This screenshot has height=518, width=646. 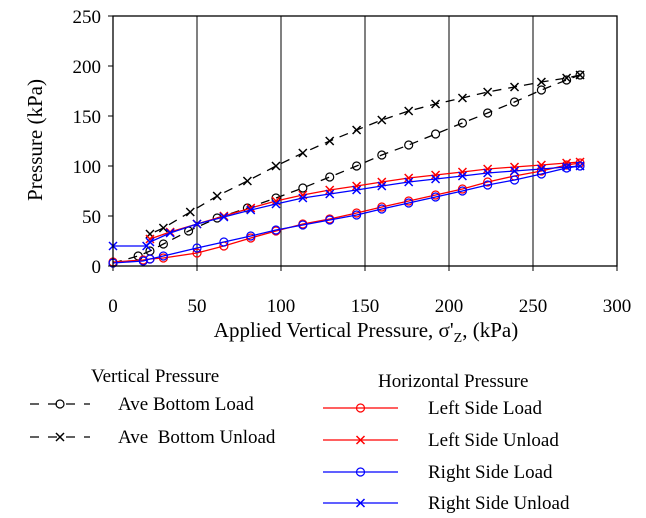 What do you see at coordinates (365, 306) in the screenshot?
I see `x-tick-label: 150` at bounding box center [365, 306].